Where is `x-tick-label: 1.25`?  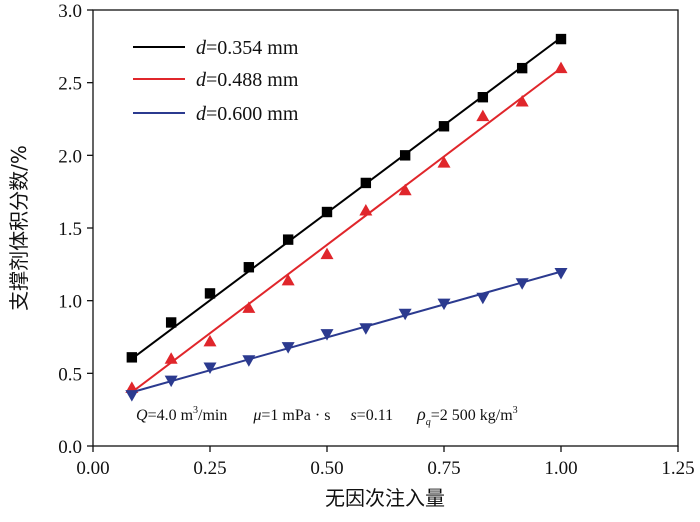 x-tick-label: 1.25 is located at coordinates (677, 468).